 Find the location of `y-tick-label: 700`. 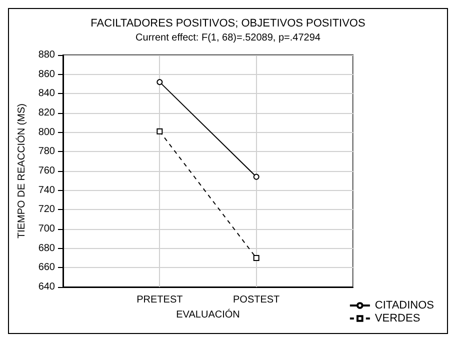

y-tick-label: 700 is located at coordinates (47, 229).